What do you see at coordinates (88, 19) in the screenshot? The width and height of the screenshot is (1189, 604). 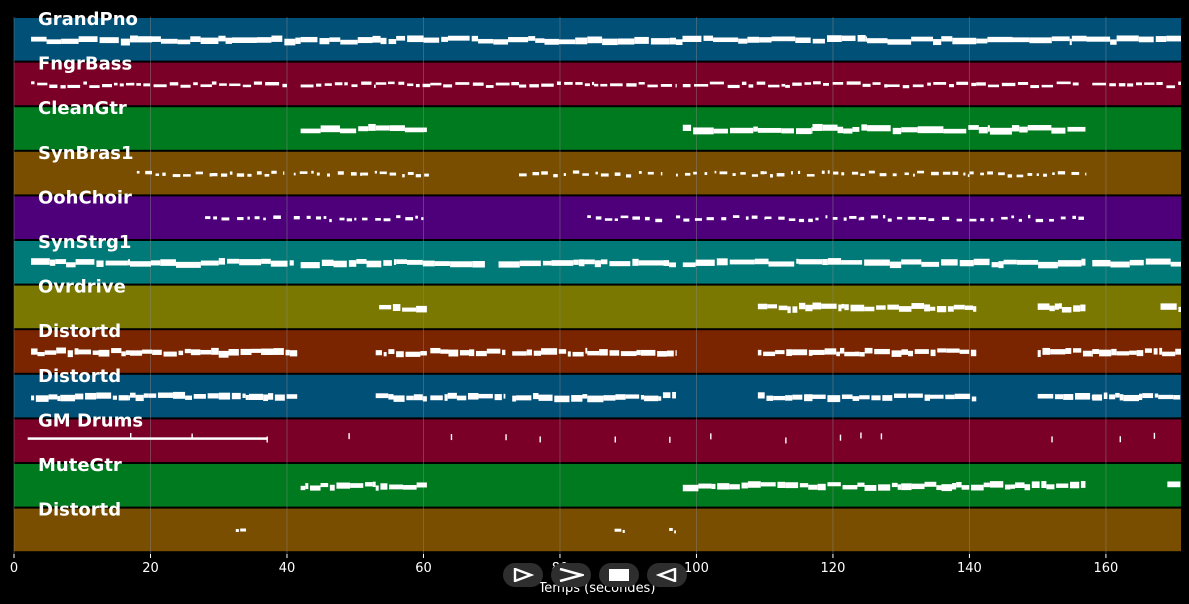 I see `track-name: GrandPno` at bounding box center [88, 19].